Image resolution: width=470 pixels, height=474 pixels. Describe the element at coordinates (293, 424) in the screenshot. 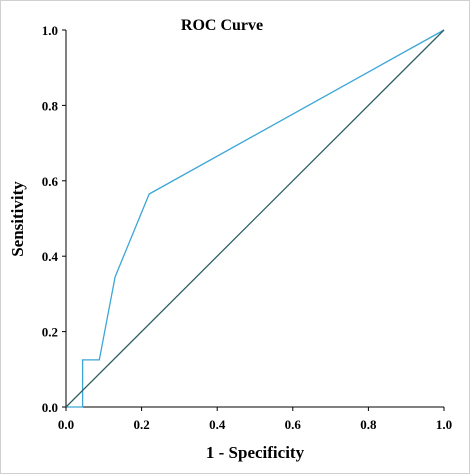

I see `x-tick-label: 0.6` at that location.